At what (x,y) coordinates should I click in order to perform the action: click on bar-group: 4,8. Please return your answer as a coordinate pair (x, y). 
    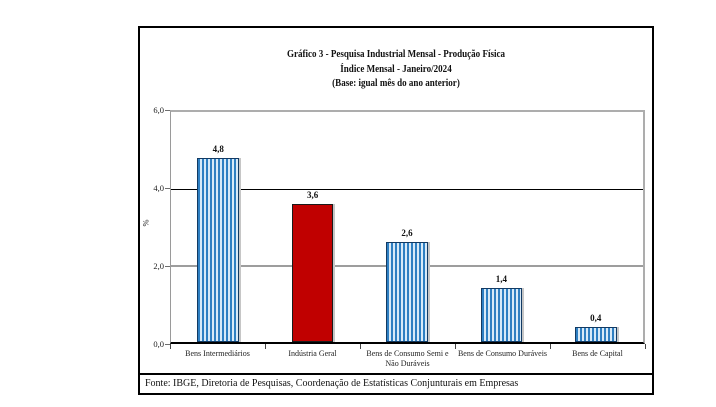
    Looking at the image, I should click on (218, 227).